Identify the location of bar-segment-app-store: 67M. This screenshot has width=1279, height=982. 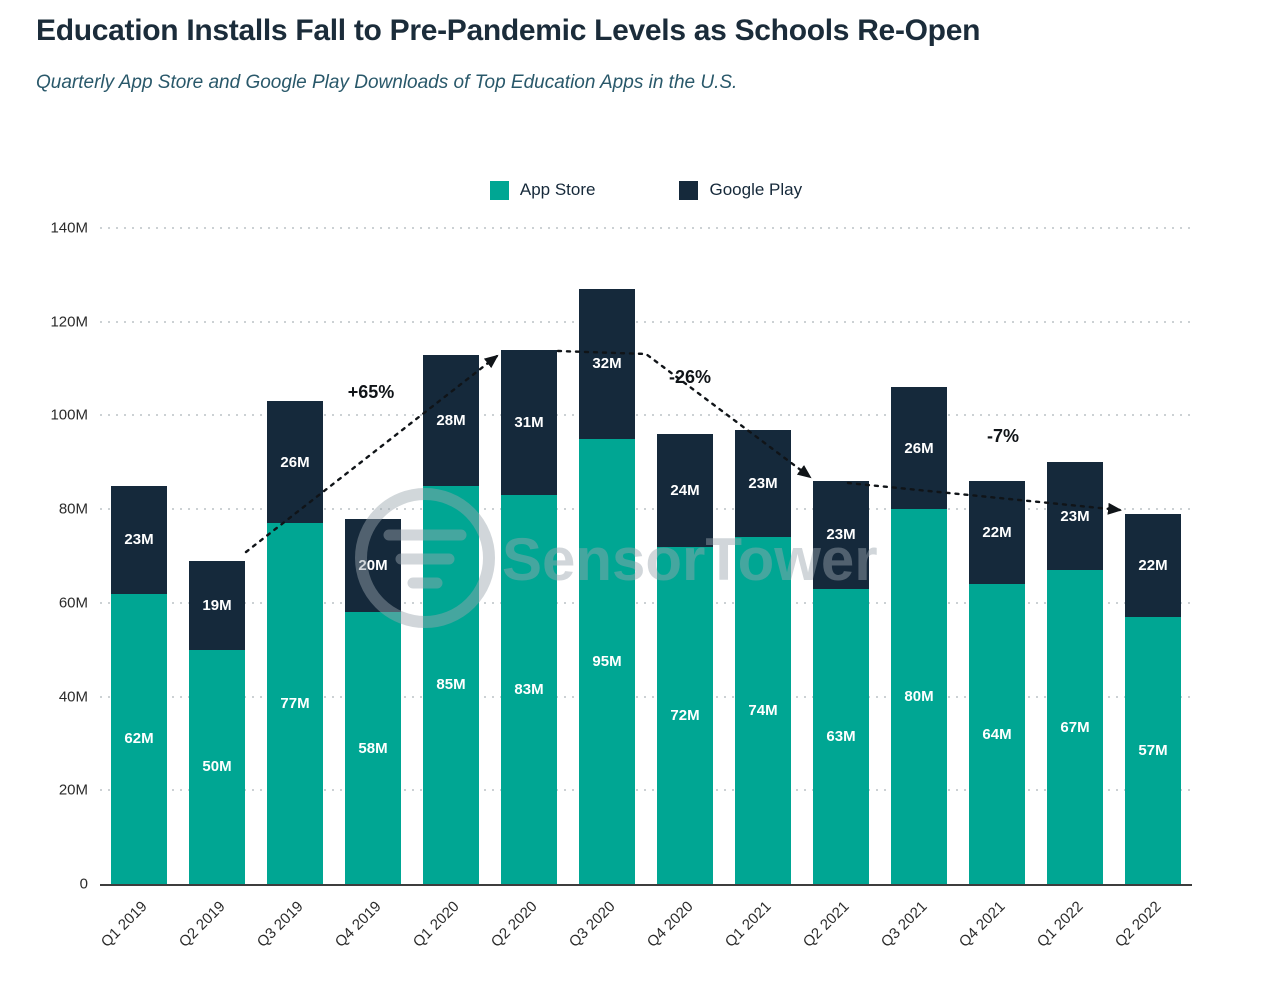
(1075, 727).